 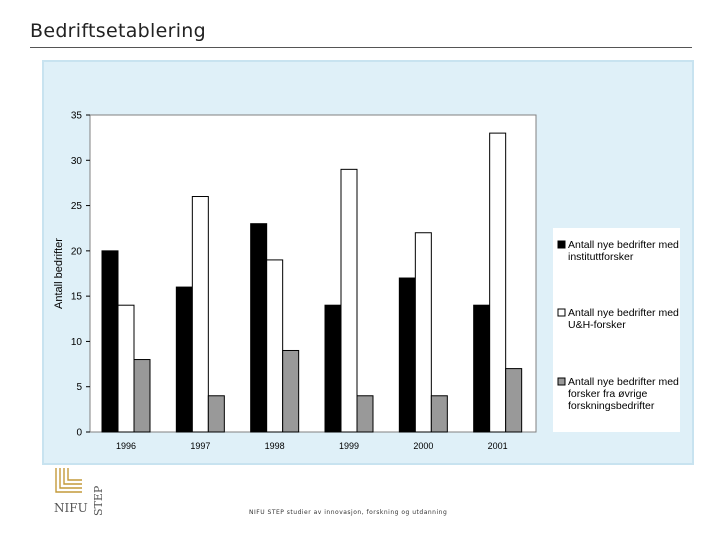 What do you see at coordinates (77, 116) in the screenshot?
I see `y-tick-label: 35` at bounding box center [77, 116].